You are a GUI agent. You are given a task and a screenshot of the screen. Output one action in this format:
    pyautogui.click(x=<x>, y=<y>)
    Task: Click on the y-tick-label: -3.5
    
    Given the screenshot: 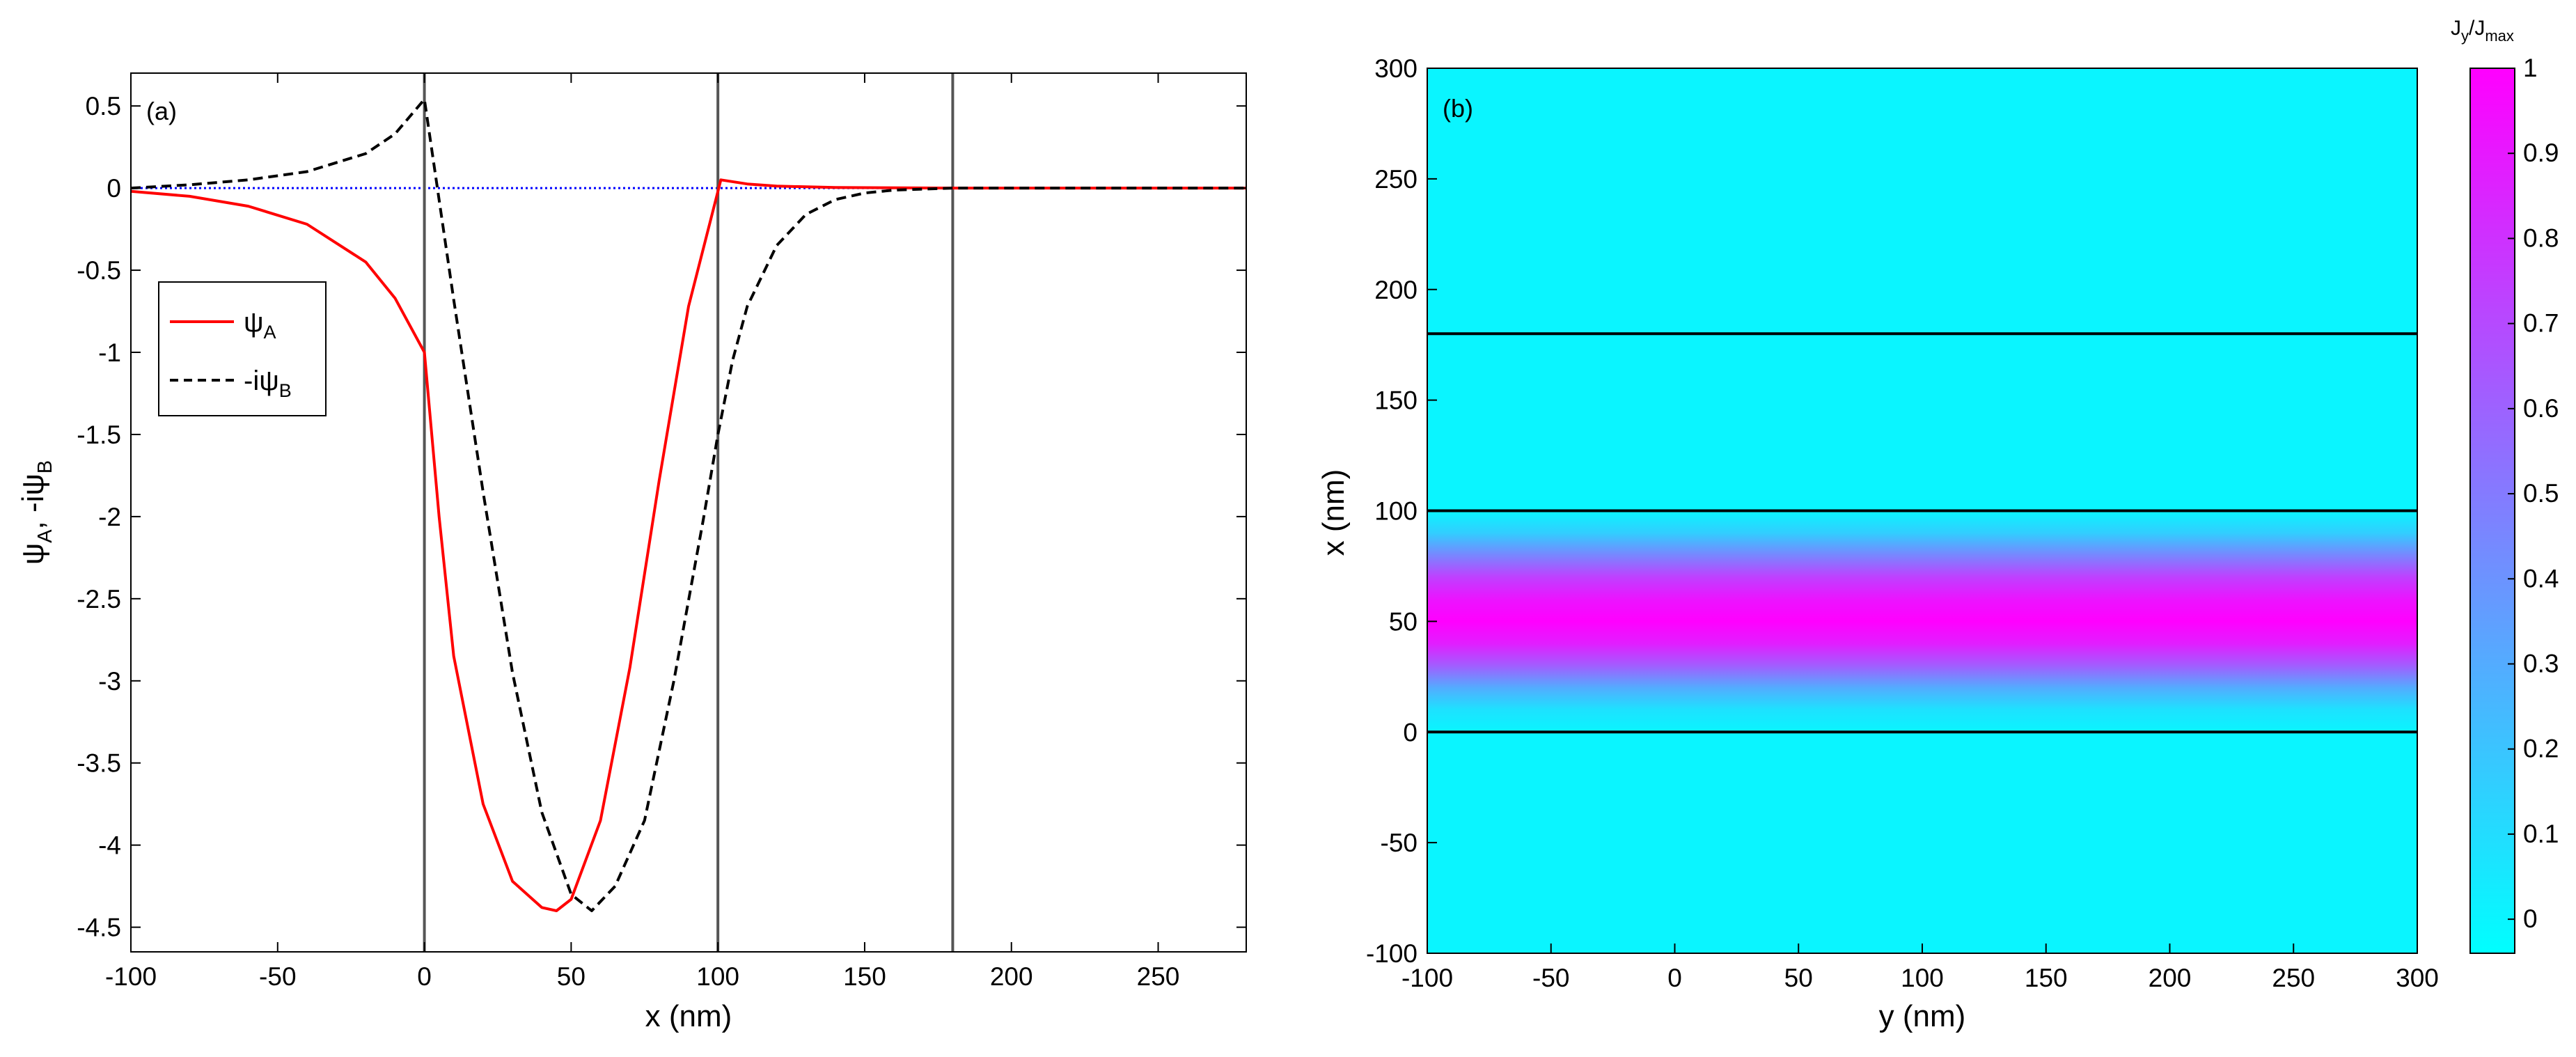 What is the action you would take?
    pyautogui.click(x=99, y=763)
    